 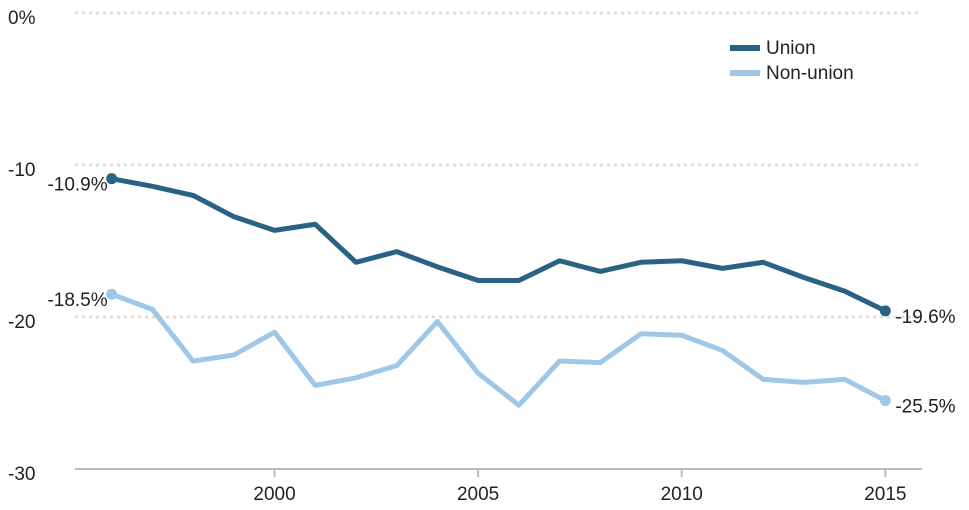 What do you see at coordinates (682, 494) in the screenshot?
I see `x-tick-label: 2010` at bounding box center [682, 494].